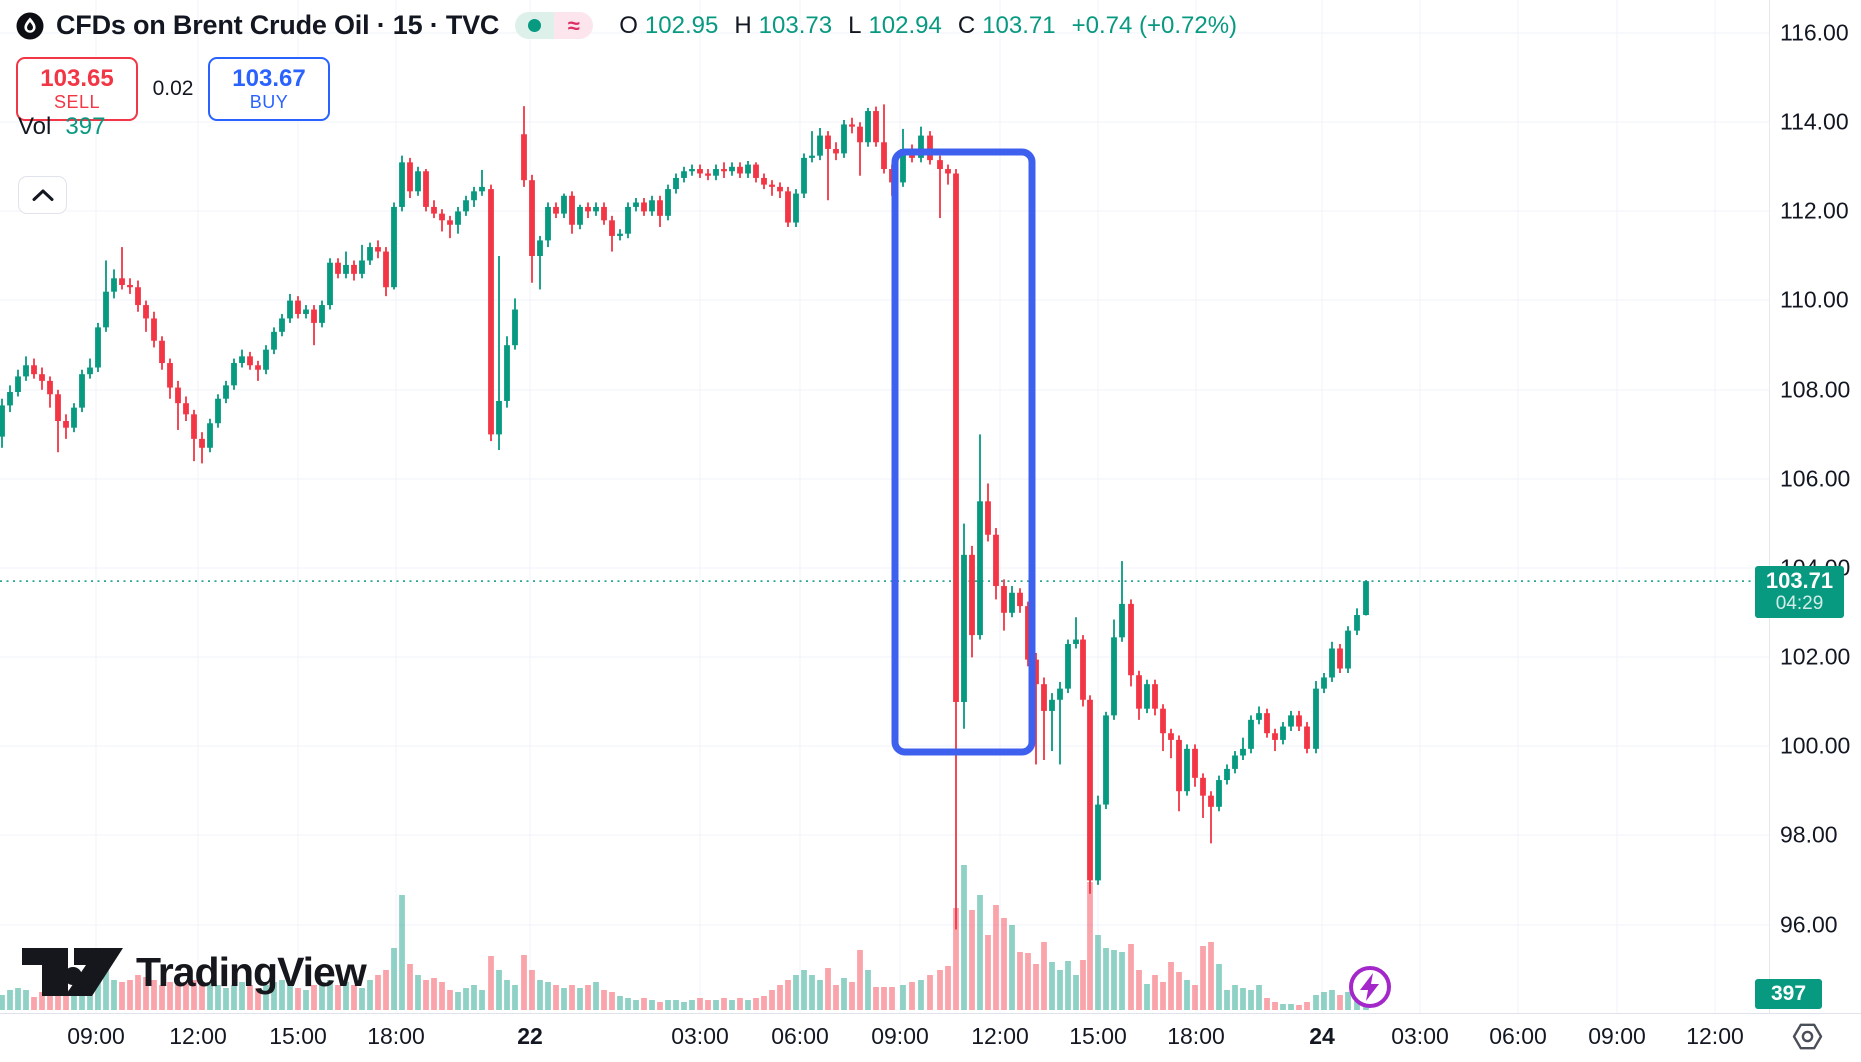 This screenshot has width=1861, height=1062. I want to click on sell-label: SELL, so click(77, 102).